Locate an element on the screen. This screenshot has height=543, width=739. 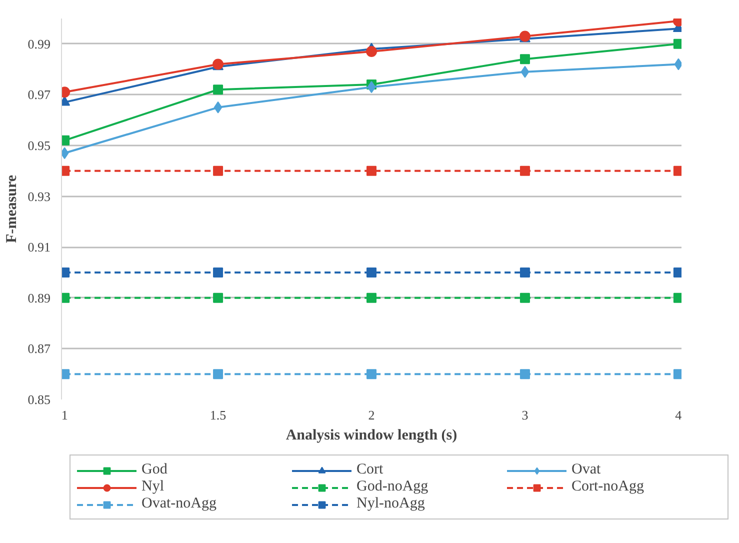
legend-label: Cort is located at coordinates (370, 470).